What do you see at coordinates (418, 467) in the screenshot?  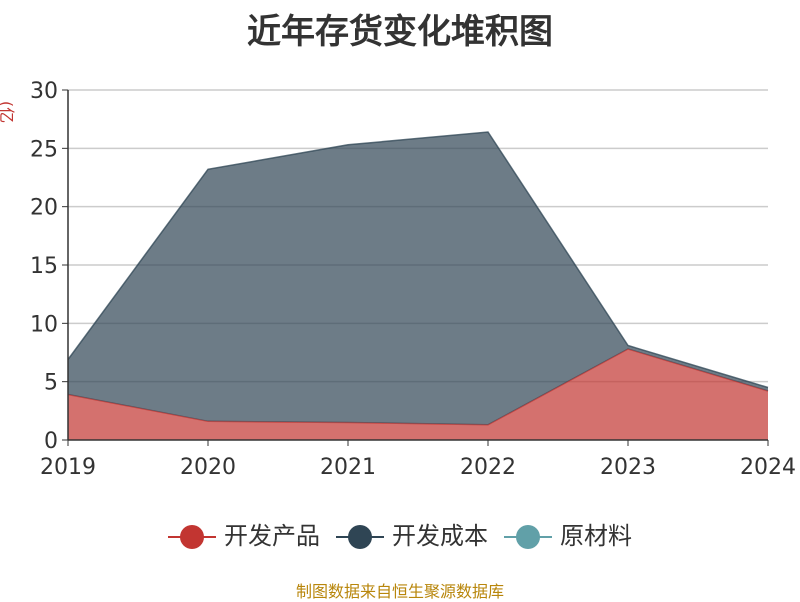 I see `x-tick-labels: 2019 2020 2021 2022 2023 2024` at bounding box center [418, 467].